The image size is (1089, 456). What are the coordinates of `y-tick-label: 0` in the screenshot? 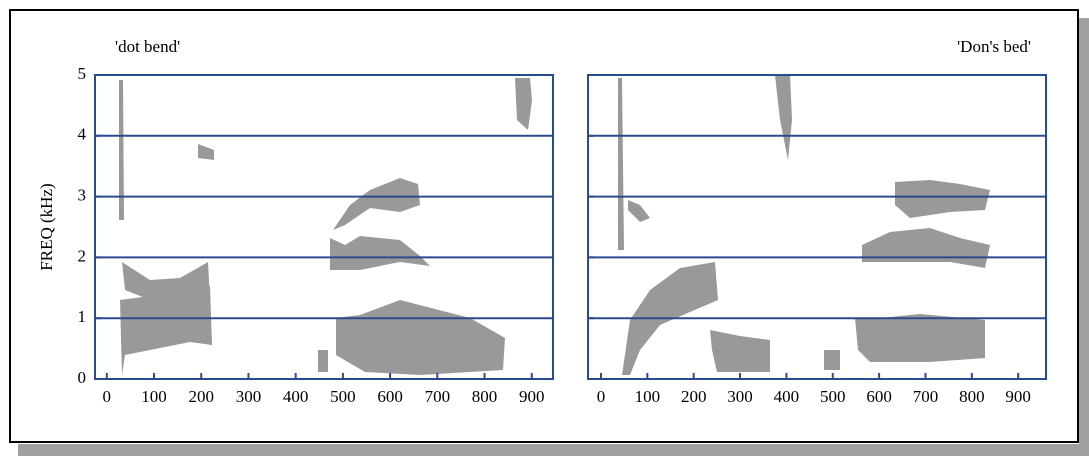 It's located at (82, 377).